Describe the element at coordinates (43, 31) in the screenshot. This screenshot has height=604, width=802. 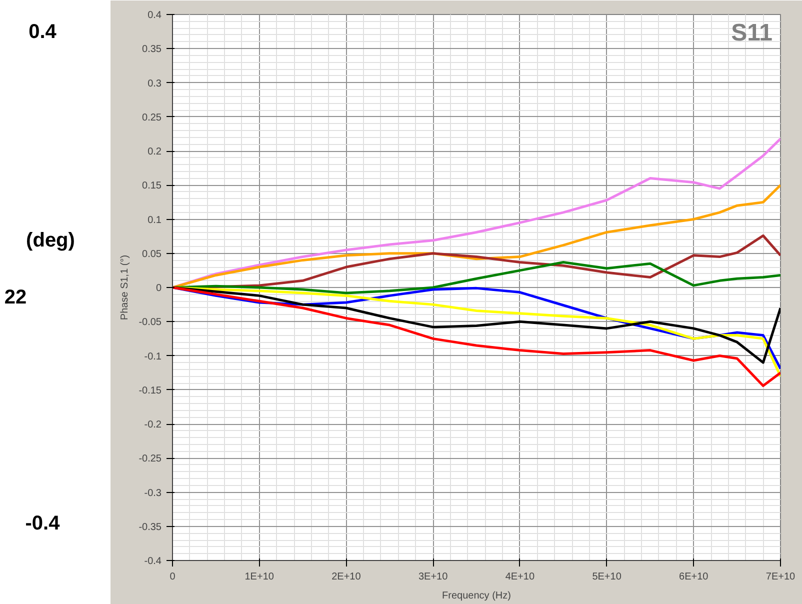
I see `text: 0.4` at that location.